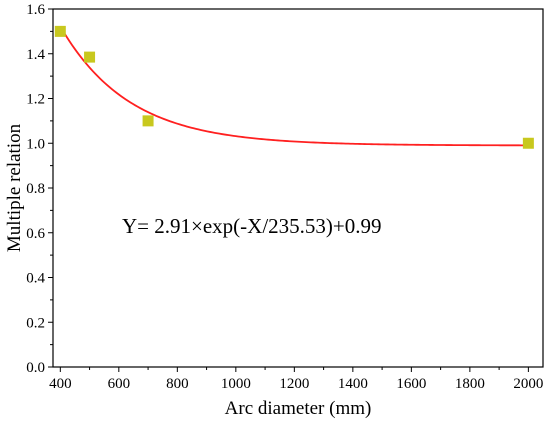 Image resolution: width=550 pixels, height=423 pixels. Describe the element at coordinates (35, 234) in the screenshot. I see `y-tick-label: 0.6` at that location.